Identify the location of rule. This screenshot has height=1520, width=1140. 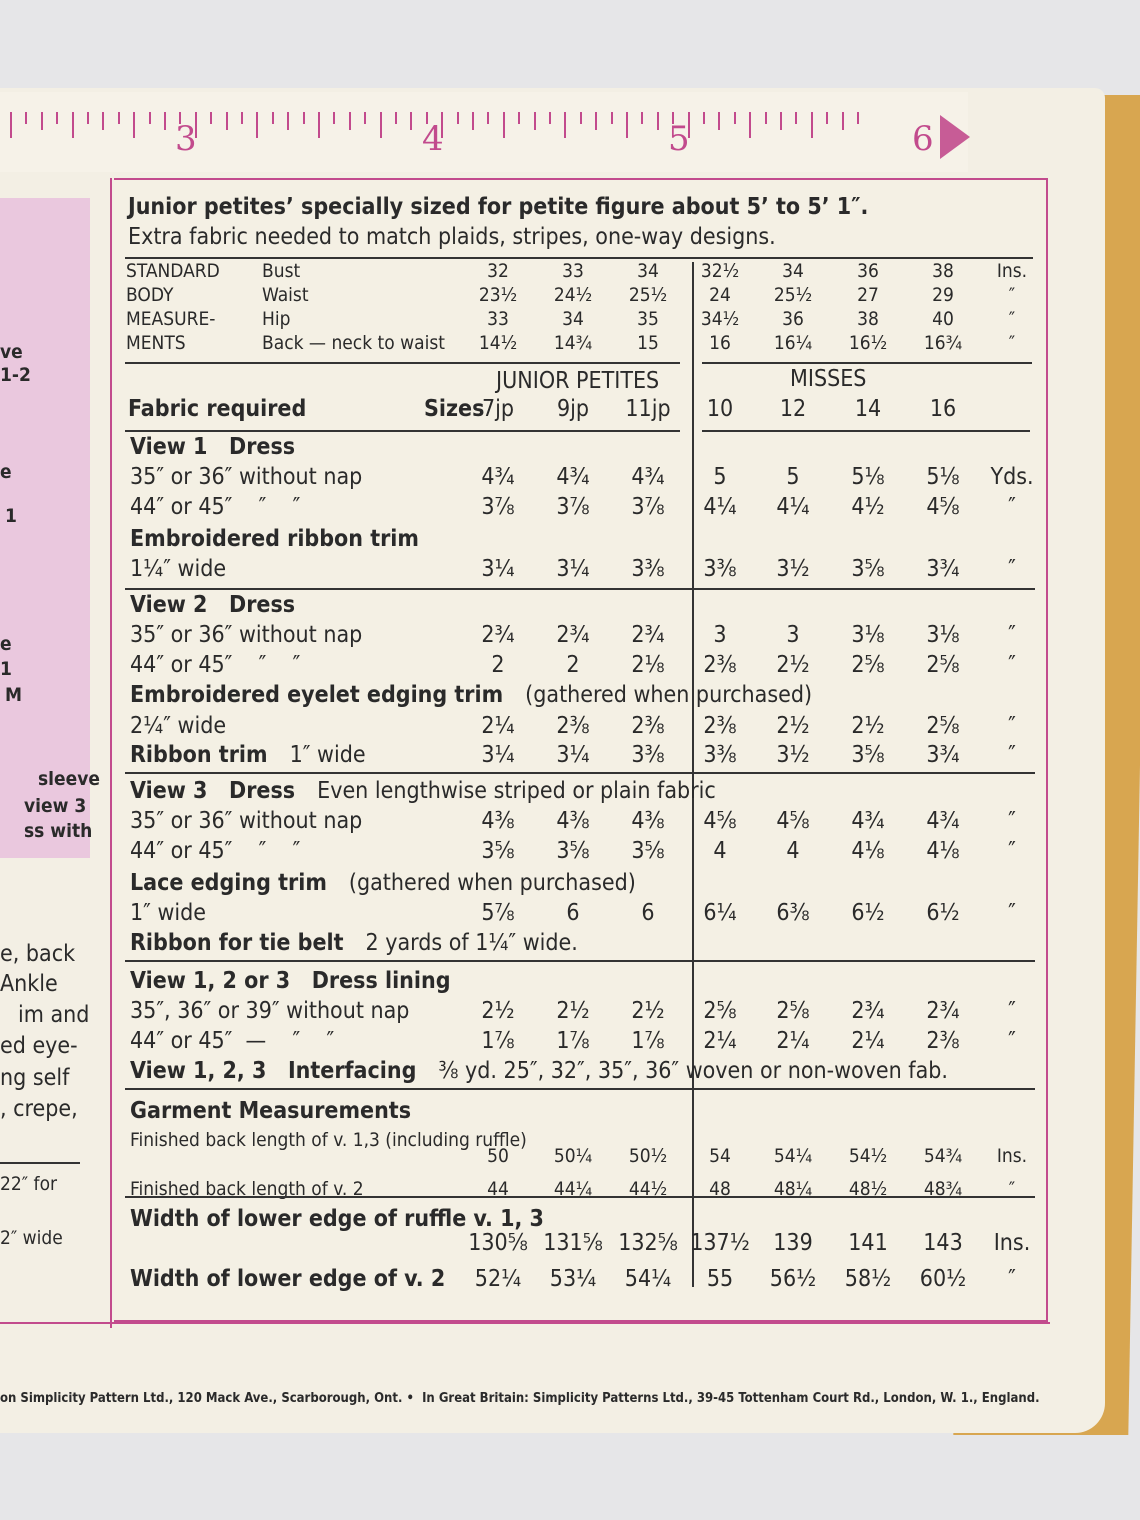
(866, 431).